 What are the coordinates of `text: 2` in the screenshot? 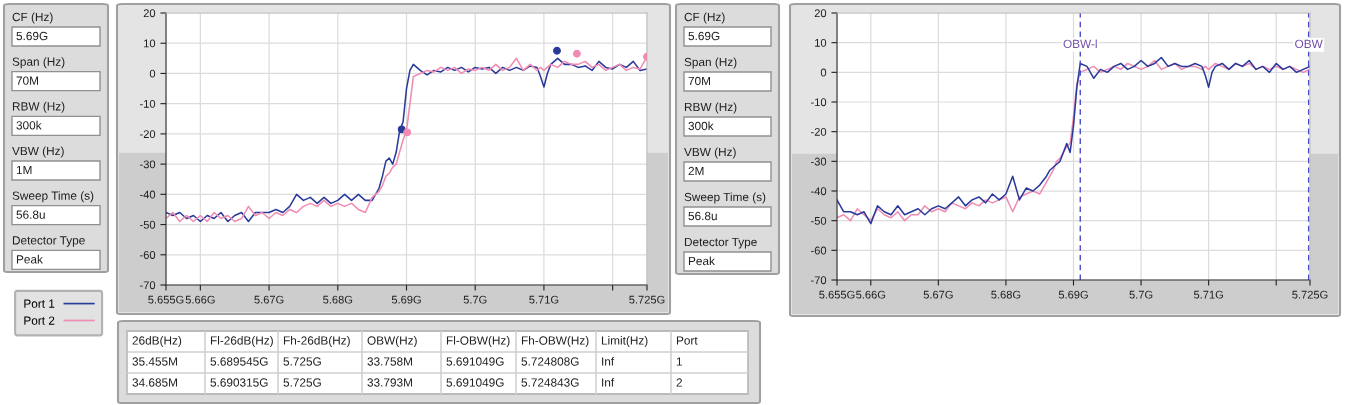 It's located at (679, 382).